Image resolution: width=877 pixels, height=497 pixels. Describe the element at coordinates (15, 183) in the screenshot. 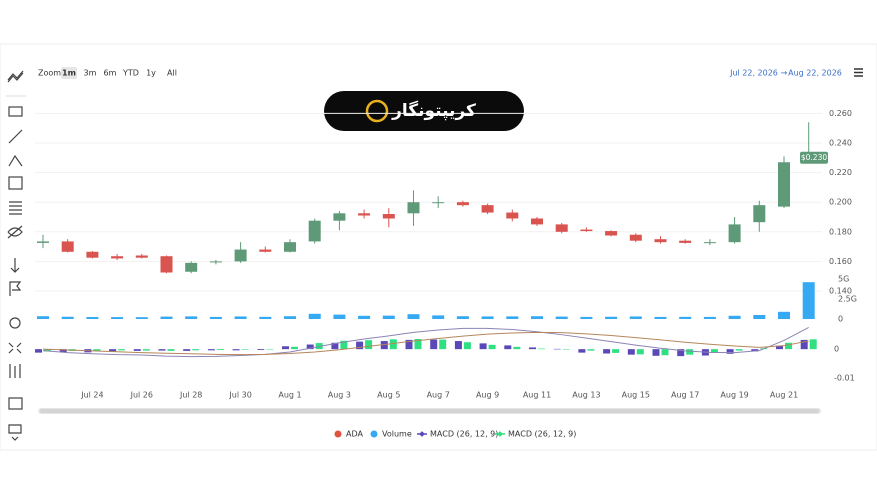

I see `tool-grid` at that location.